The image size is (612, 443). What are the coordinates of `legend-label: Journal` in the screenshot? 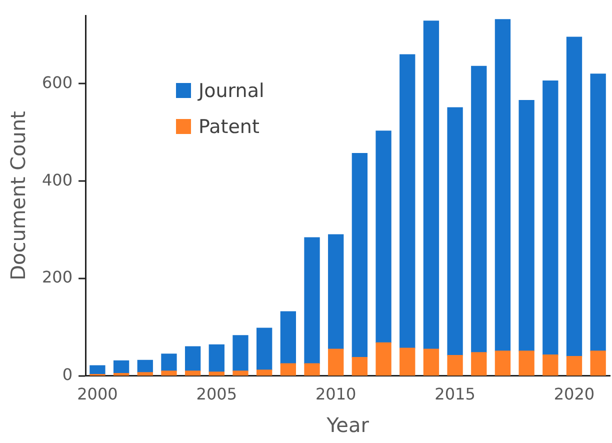 It's located at (231, 91).